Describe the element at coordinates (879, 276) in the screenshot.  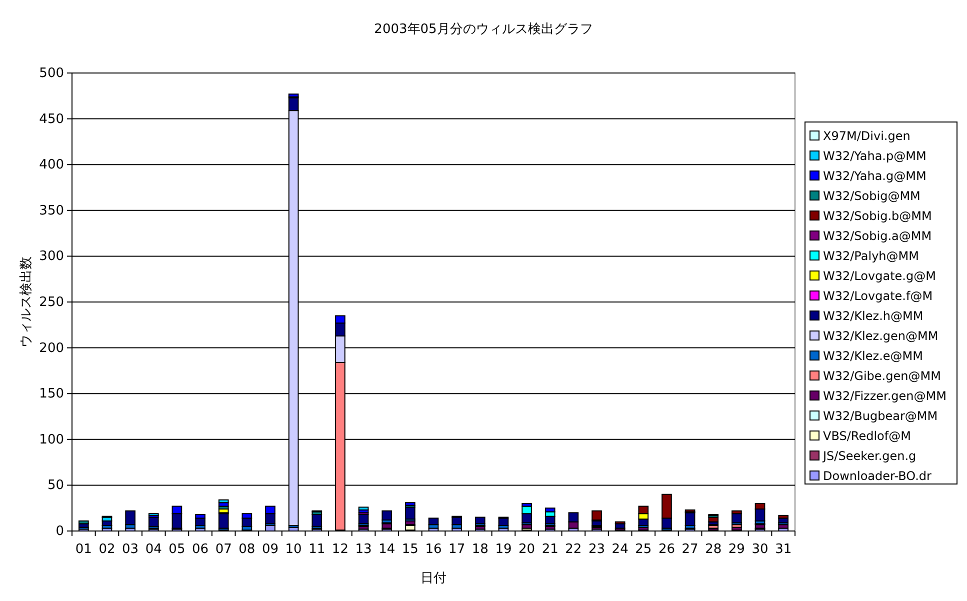
I see `legend-label: W32/Lovgate.g@M` at that location.